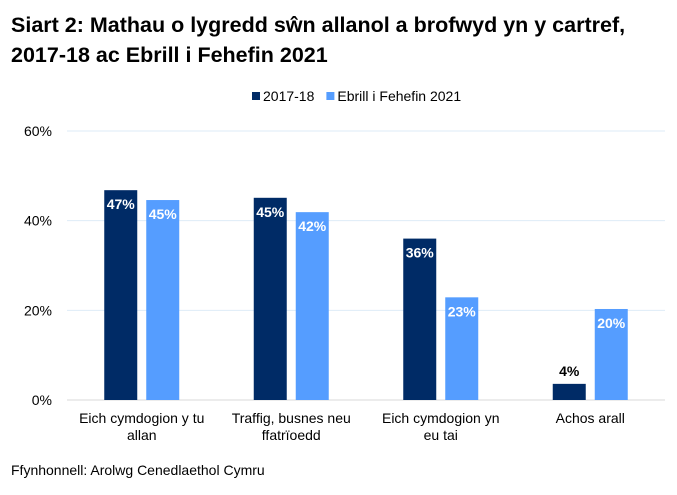 This screenshot has height=495, width=677. I want to click on x-tick-label: Eich cymdogion y tu, so click(141, 418).